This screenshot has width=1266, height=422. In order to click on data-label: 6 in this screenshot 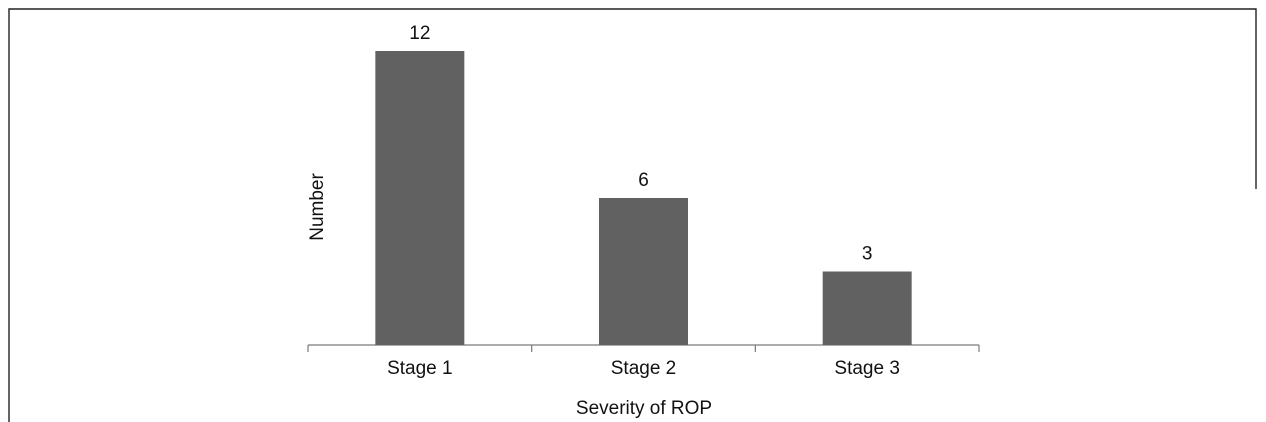, I will do `click(643, 180)`.